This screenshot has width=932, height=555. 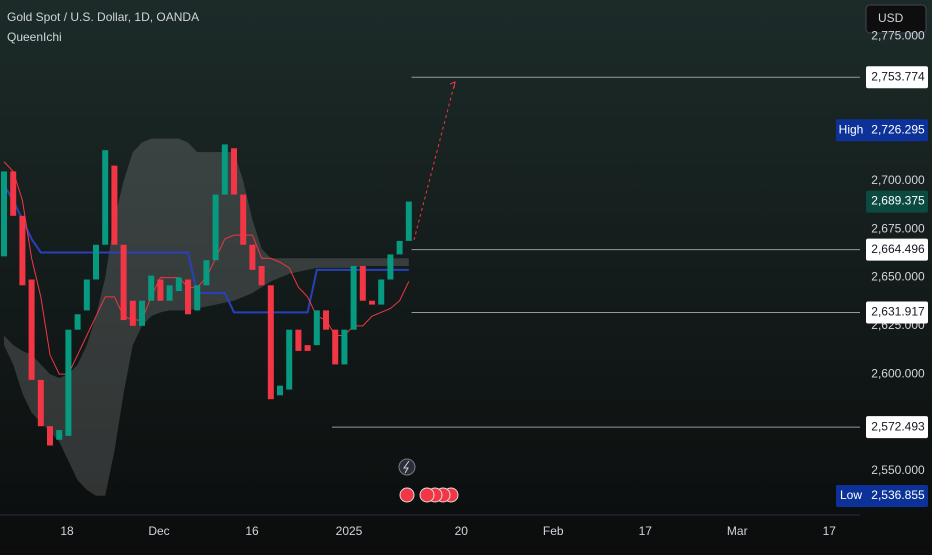 I want to click on y-tick-label: 2,550.000, so click(x=898, y=470).